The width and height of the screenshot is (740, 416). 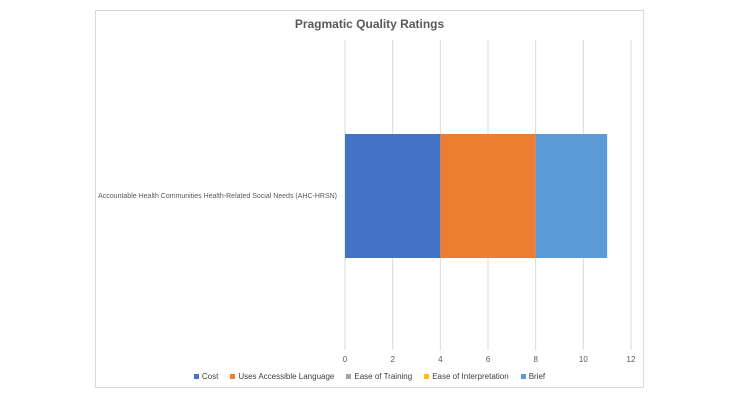 What do you see at coordinates (571, 196) in the screenshot?
I see `bar-segment-brief` at bounding box center [571, 196].